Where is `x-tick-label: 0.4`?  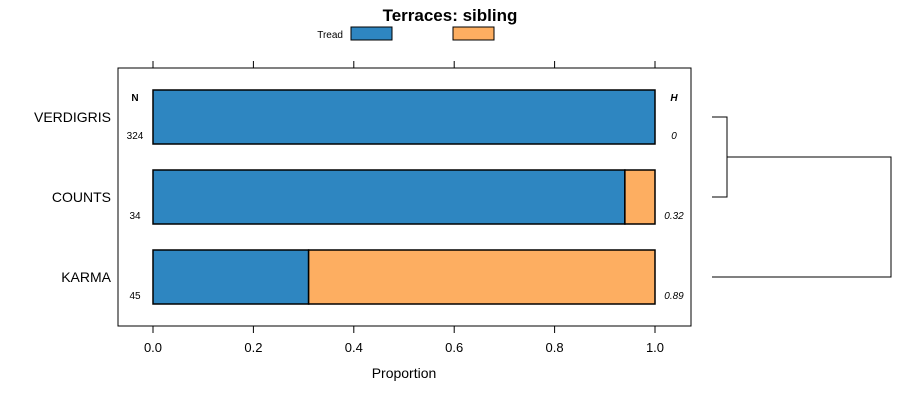
x-tick-label: 0.4 is located at coordinates (354, 347).